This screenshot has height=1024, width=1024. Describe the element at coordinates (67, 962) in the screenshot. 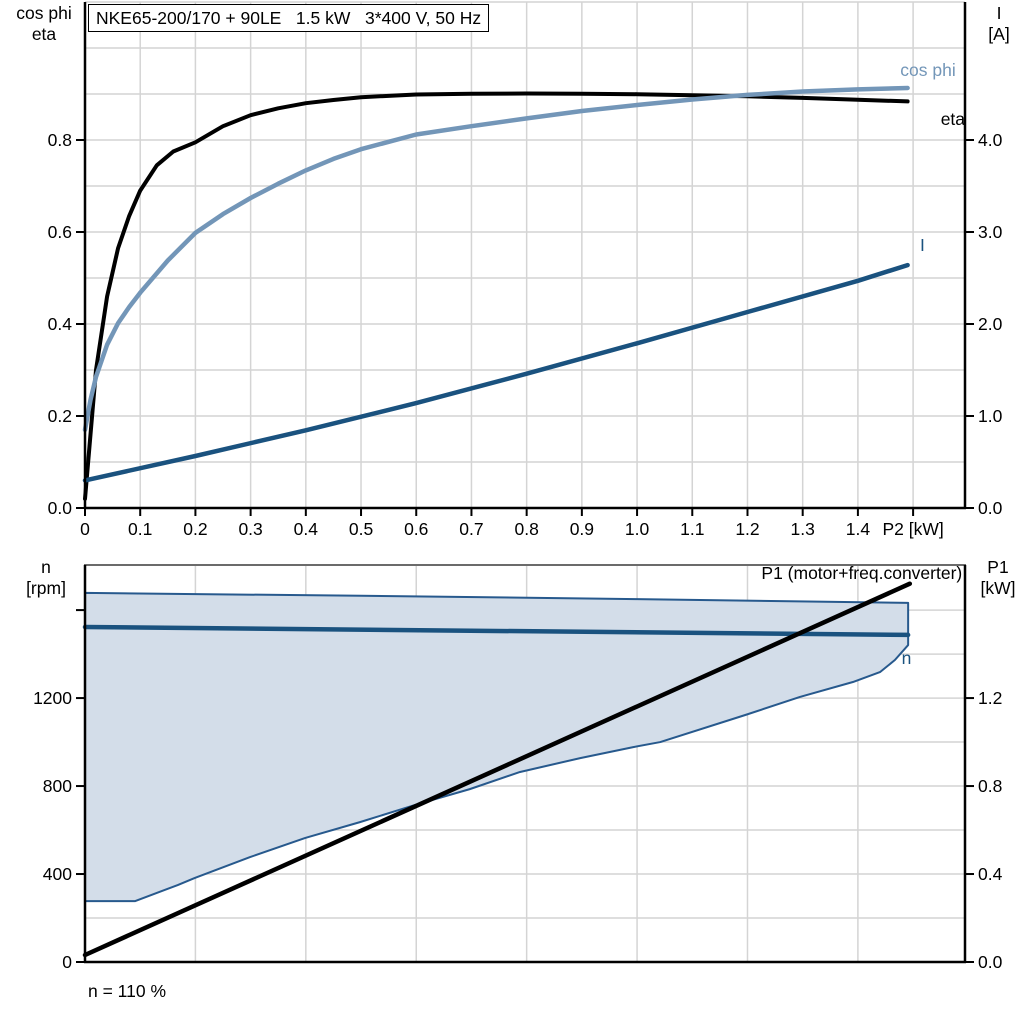

I see `left-tick-label: 0` at that location.